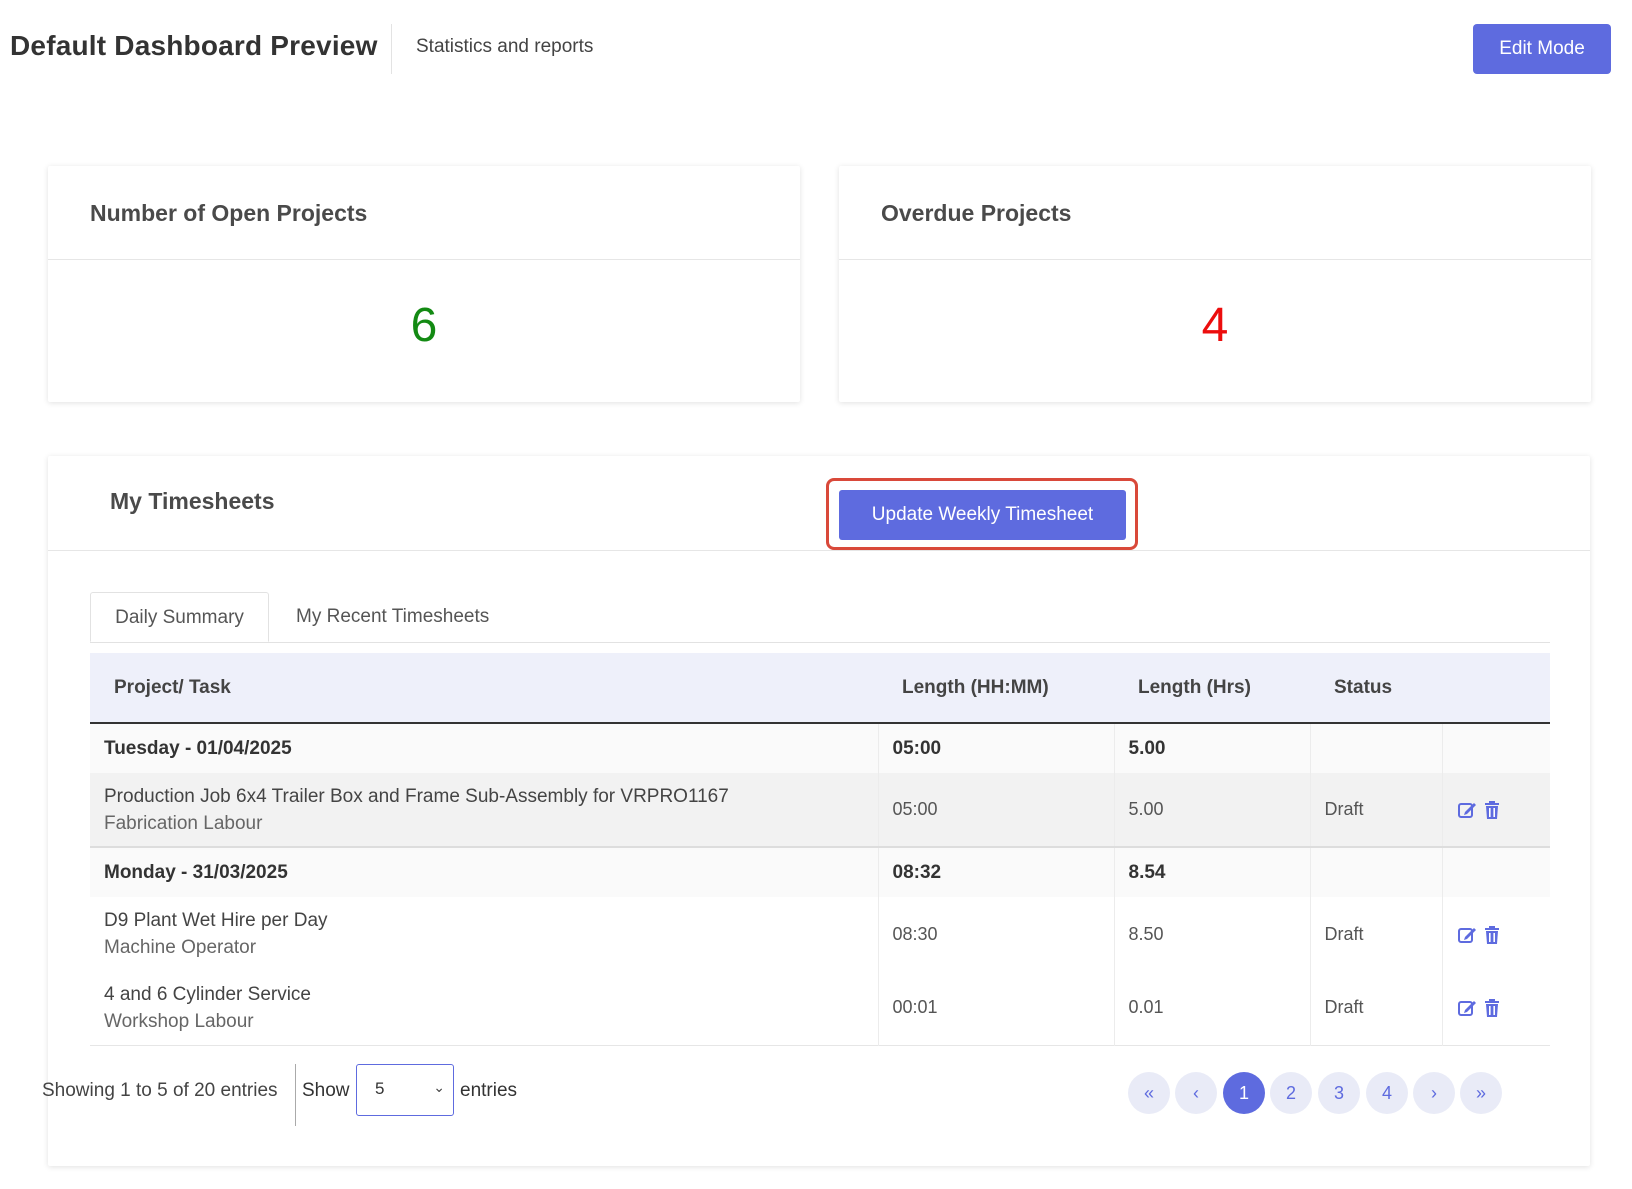 The width and height of the screenshot is (1632, 1189). I want to click on group-hrs: 5.00, so click(1212, 748).